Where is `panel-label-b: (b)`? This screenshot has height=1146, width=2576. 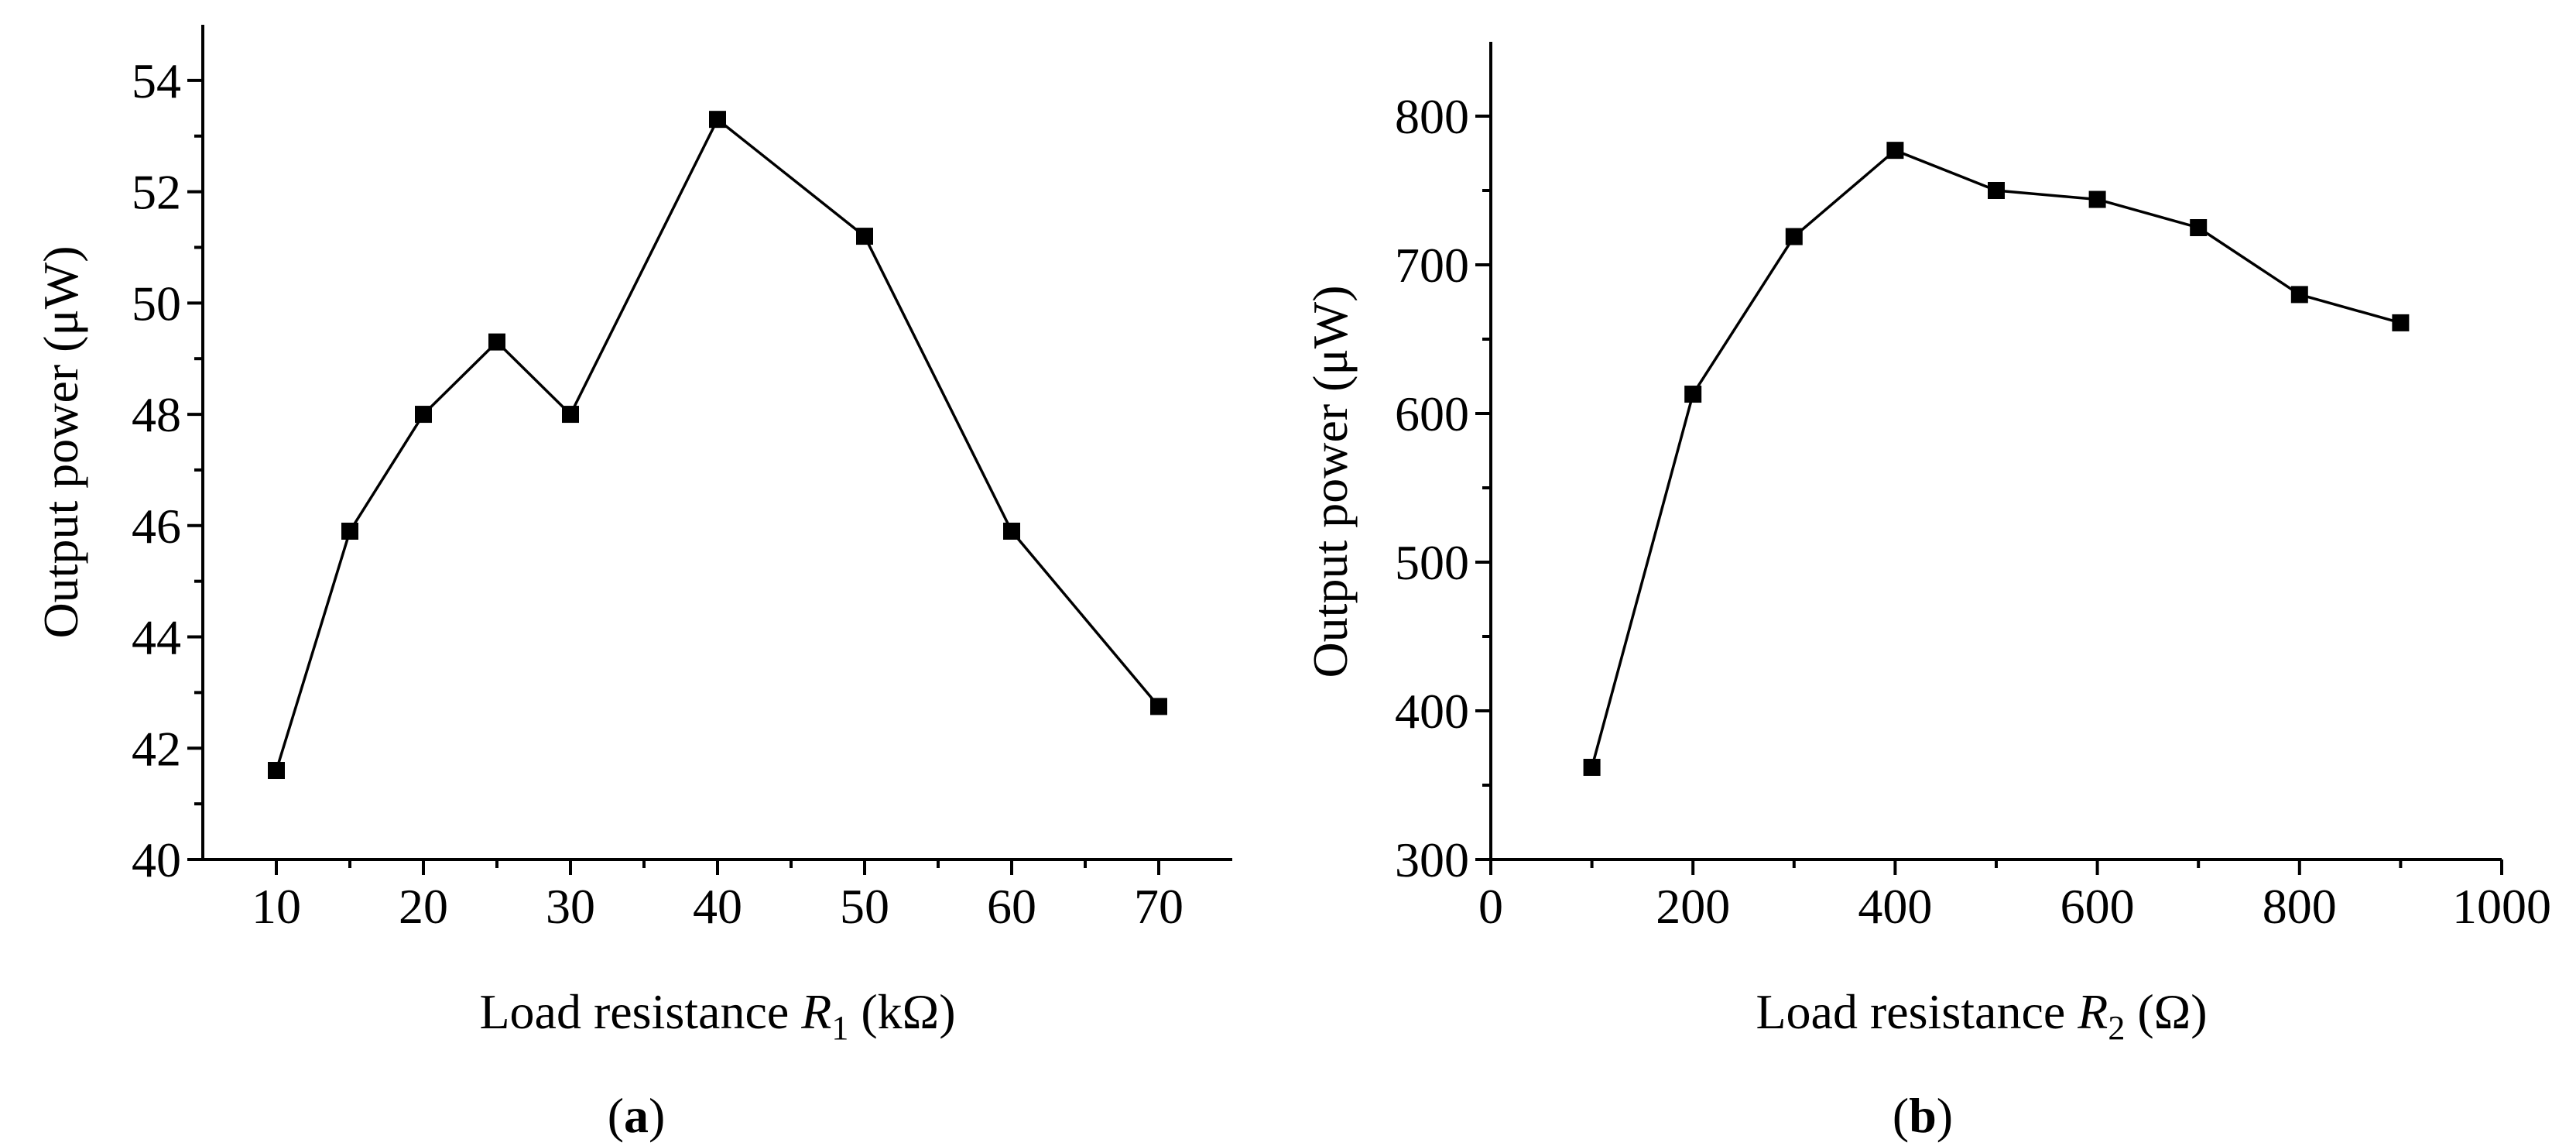
panel-label-b: (b) is located at coordinates (1923, 1115).